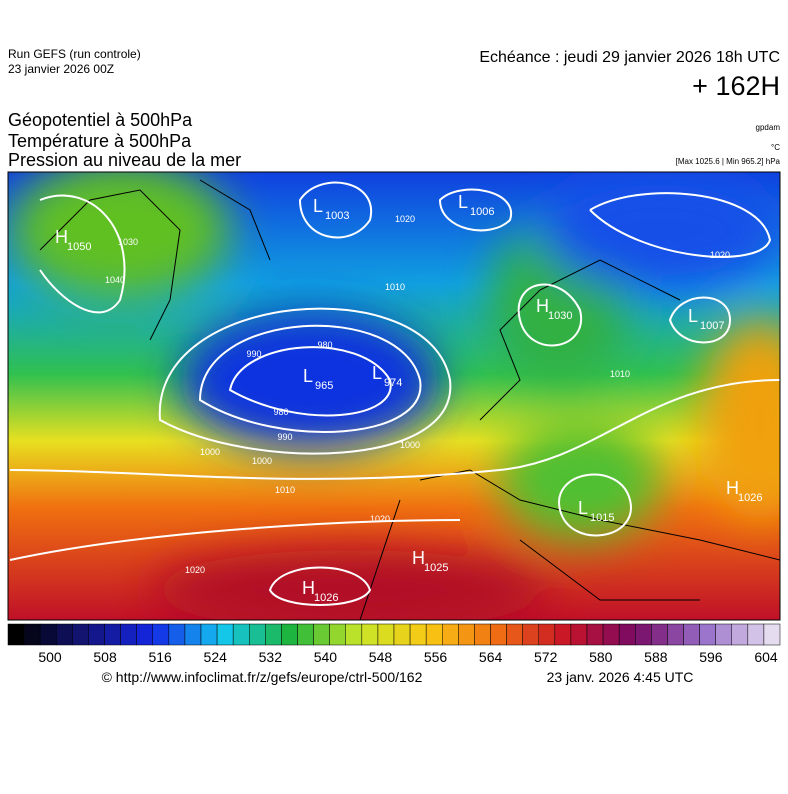 The image size is (788, 794). I want to click on isobar-label: 1030, so click(128, 242).